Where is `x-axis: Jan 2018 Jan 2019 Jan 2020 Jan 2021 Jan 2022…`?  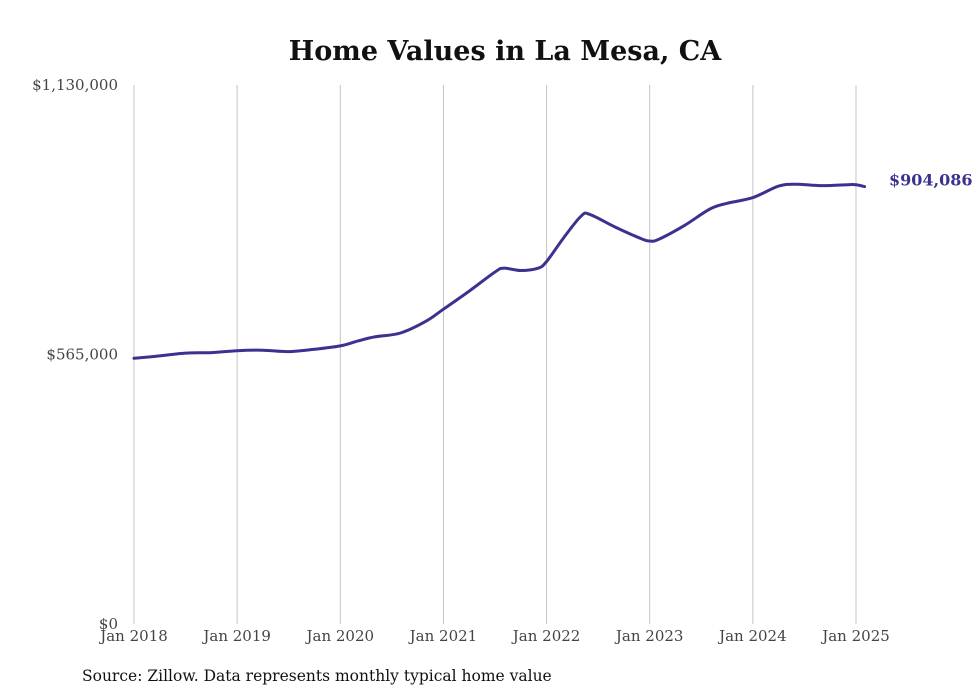
x-axis: Jan 2018 Jan 2019 Jan 2020 Jan 2021 Jan 2022… is located at coordinates (494, 636).